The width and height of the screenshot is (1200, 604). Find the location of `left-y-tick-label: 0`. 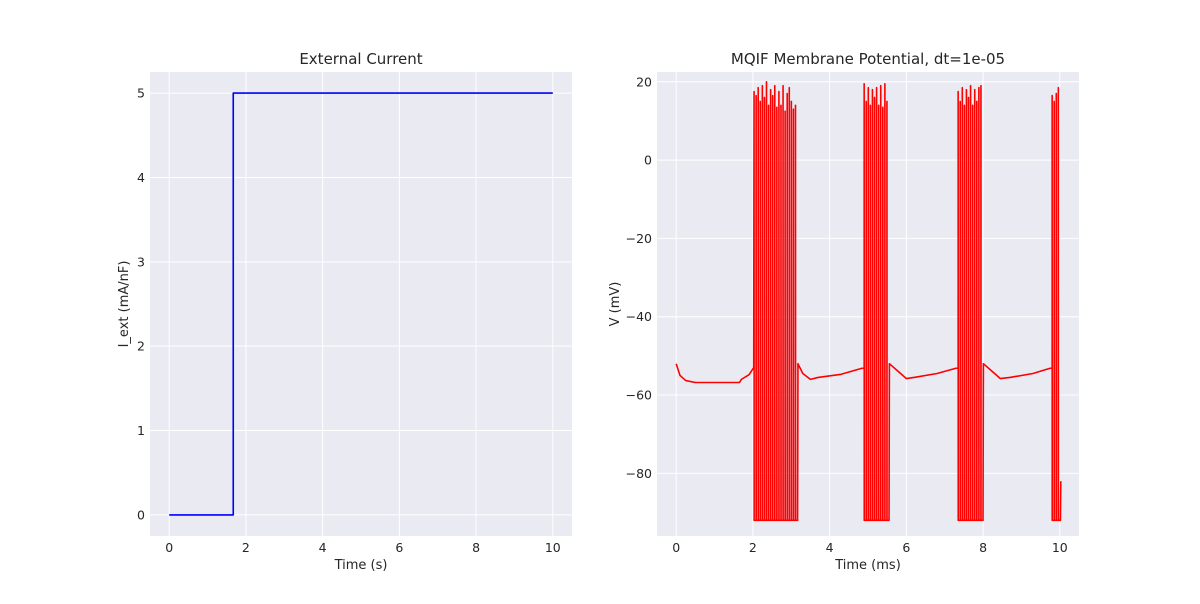

left-y-tick-label: 0 is located at coordinates (141, 514).